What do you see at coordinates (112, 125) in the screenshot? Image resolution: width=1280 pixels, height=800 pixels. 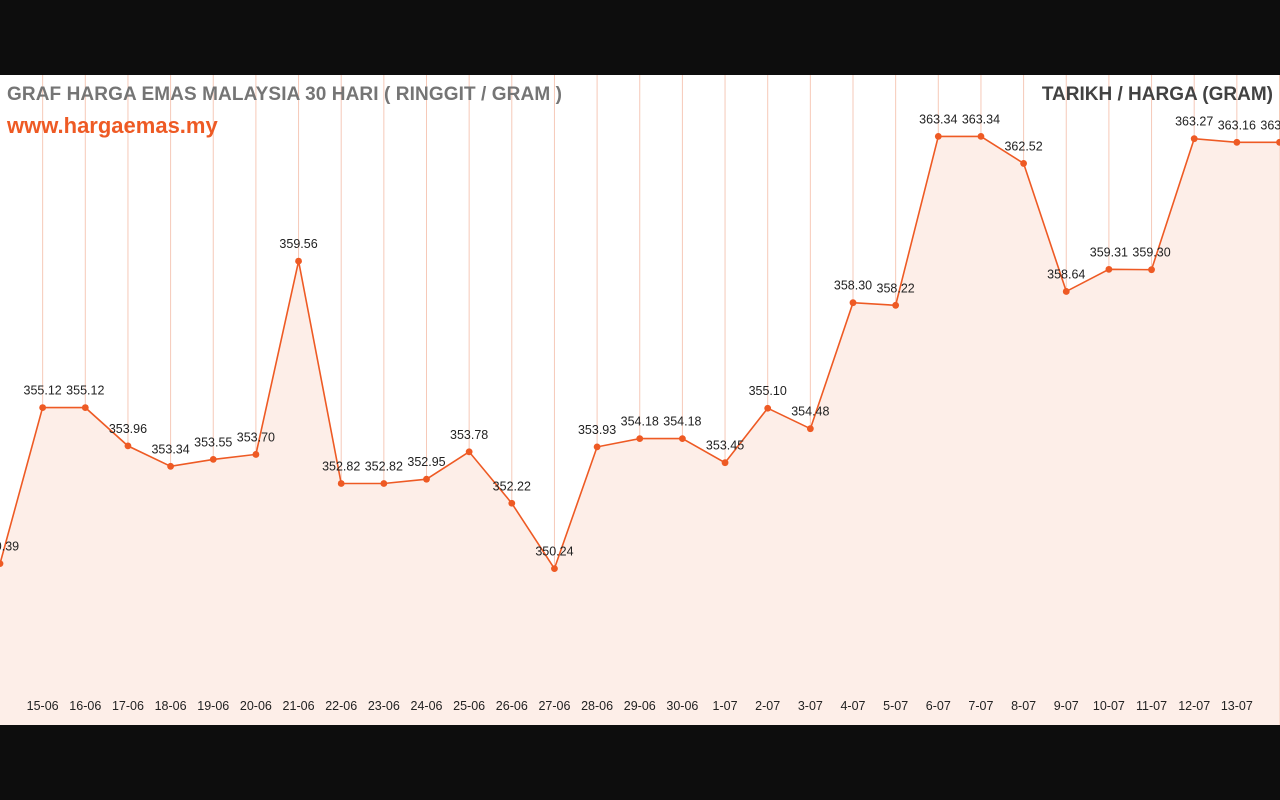 I see `site-url-link: www.hargaemas.my` at bounding box center [112, 125].